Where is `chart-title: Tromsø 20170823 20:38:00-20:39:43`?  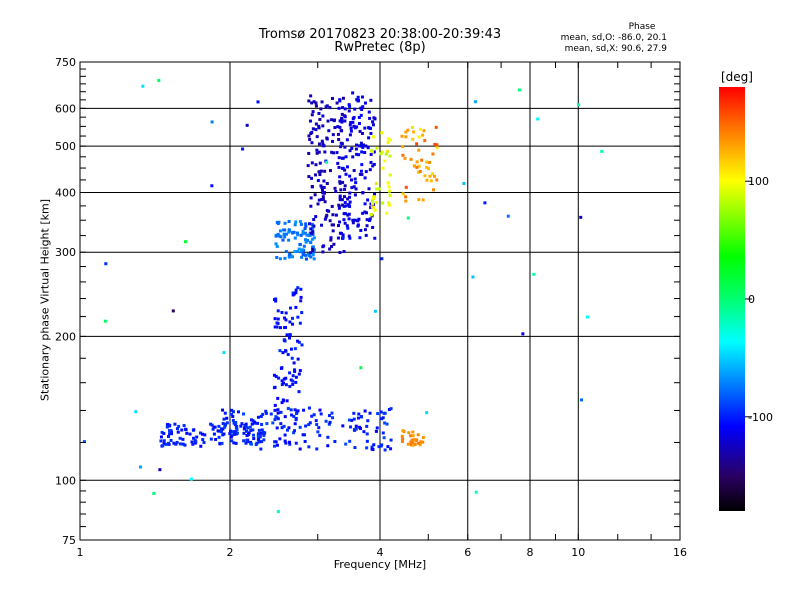
chart-title: Tromsø 20170823 20:38:00-20:39:43 is located at coordinates (380, 34).